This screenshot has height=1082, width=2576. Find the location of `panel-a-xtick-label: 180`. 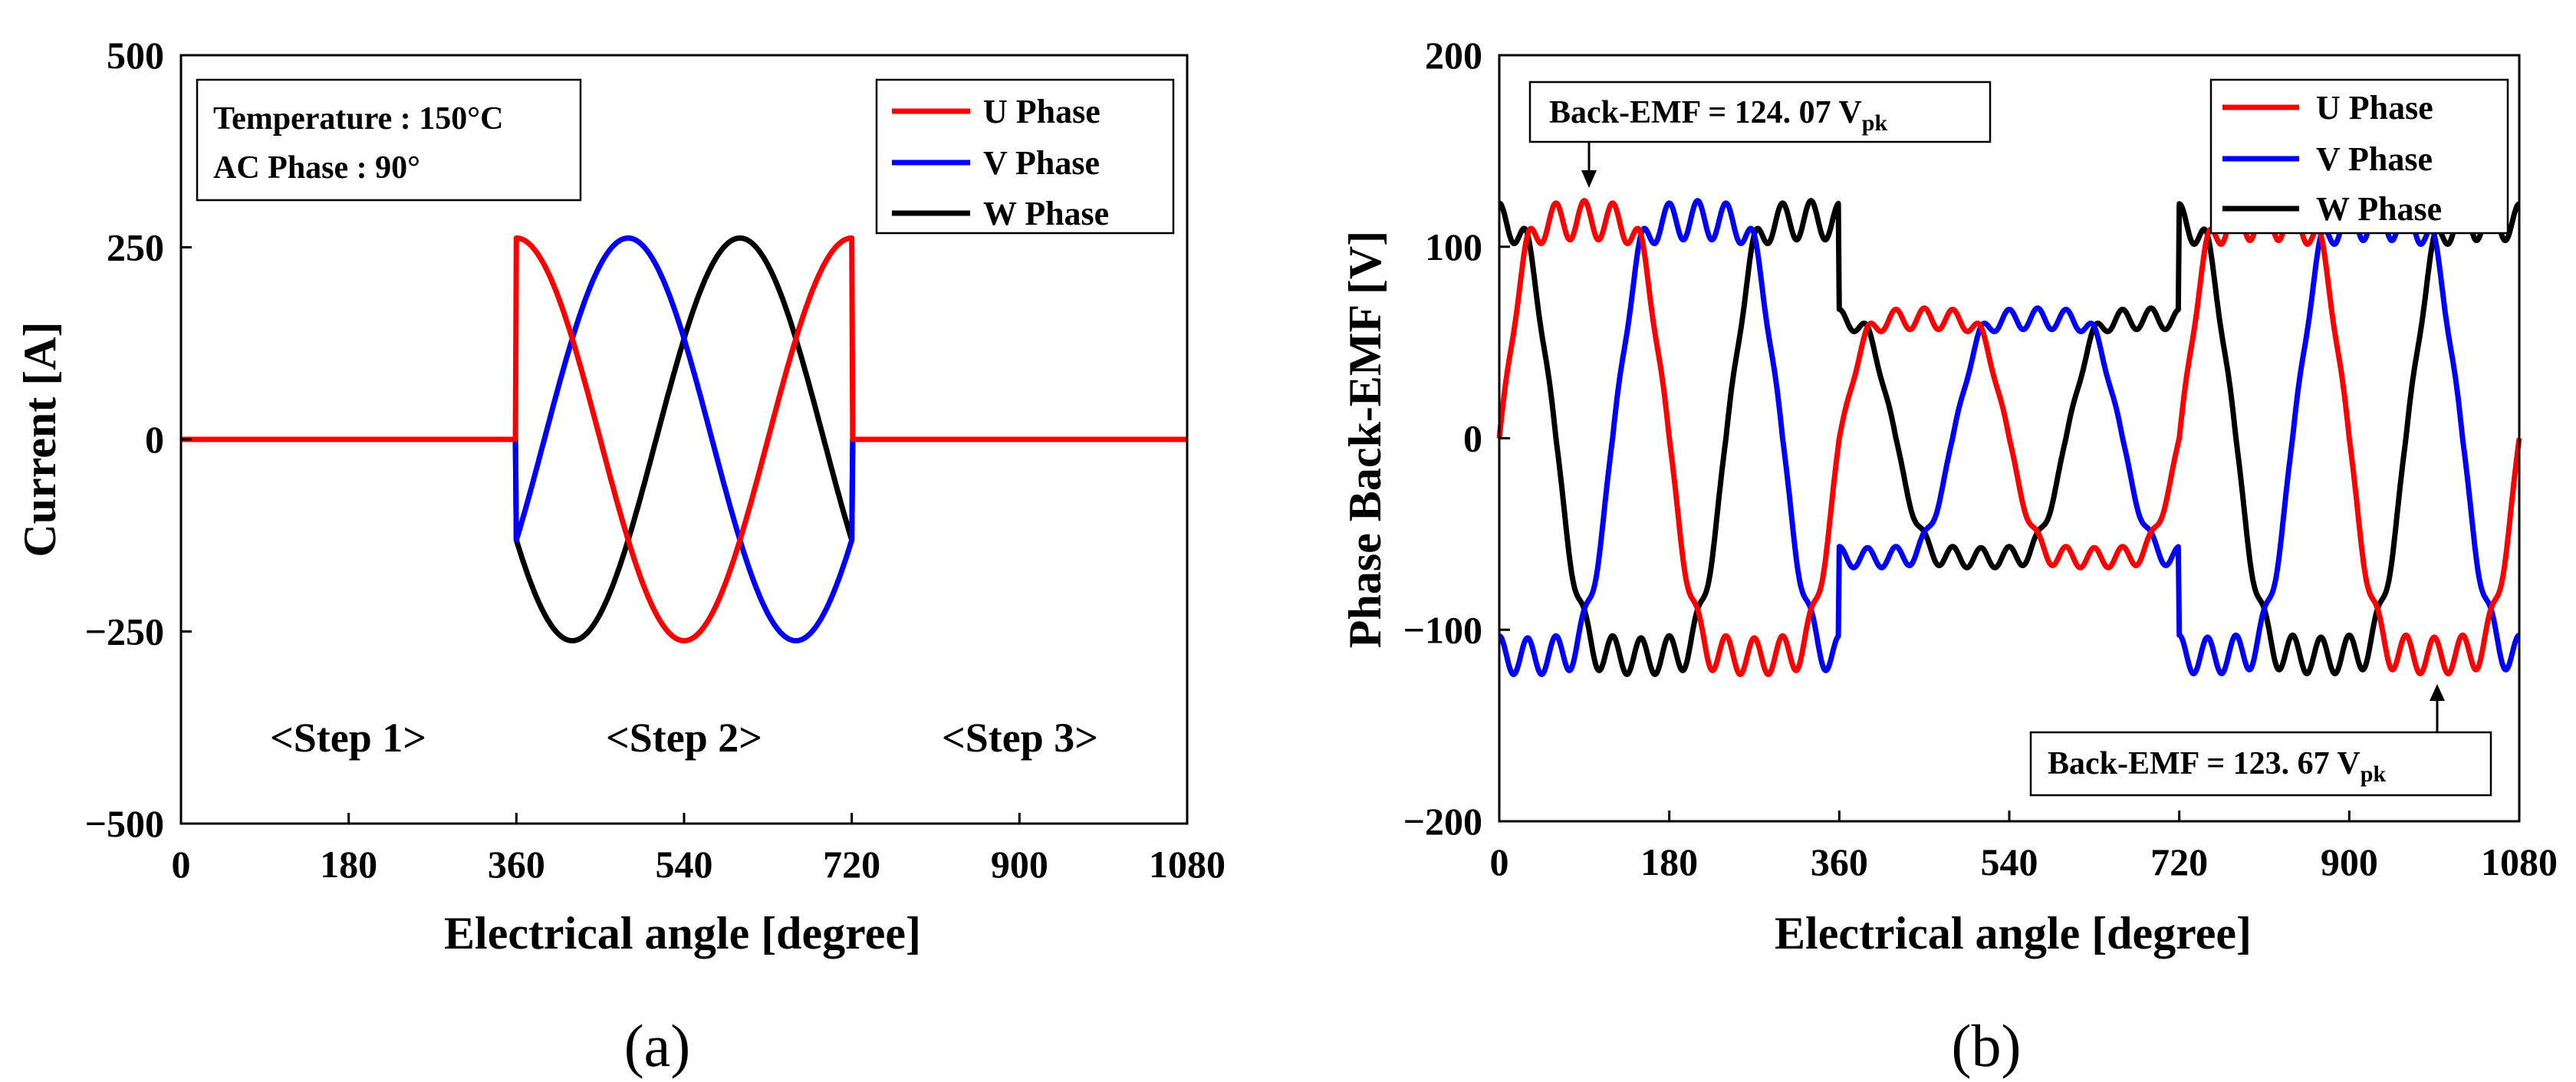

panel-a-xtick-label: 180 is located at coordinates (348, 864).